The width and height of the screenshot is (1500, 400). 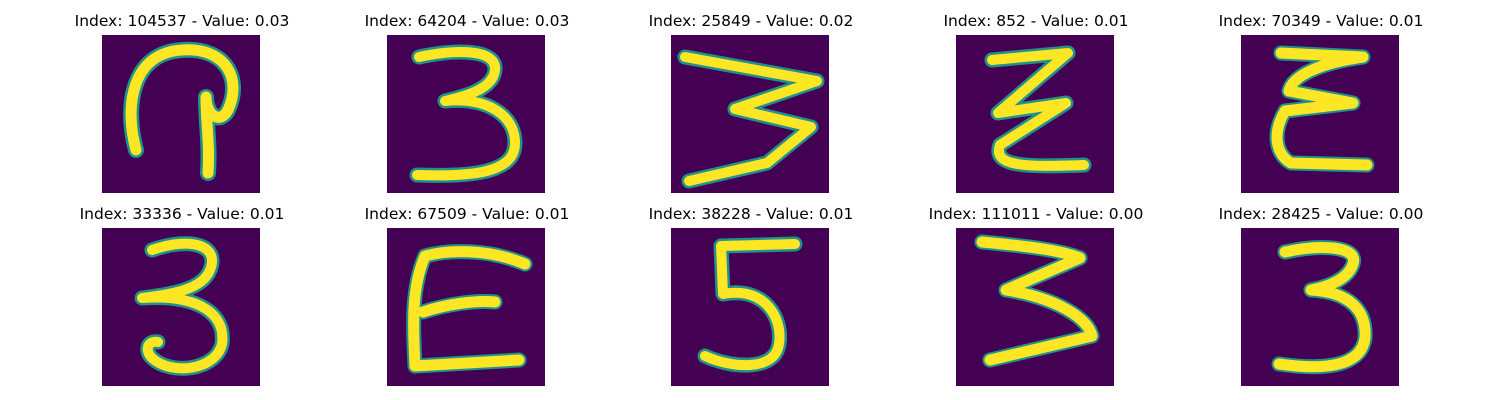 I want to click on panel-title: Index: 64204 - Value: 0.03, so click(x=467, y=21).